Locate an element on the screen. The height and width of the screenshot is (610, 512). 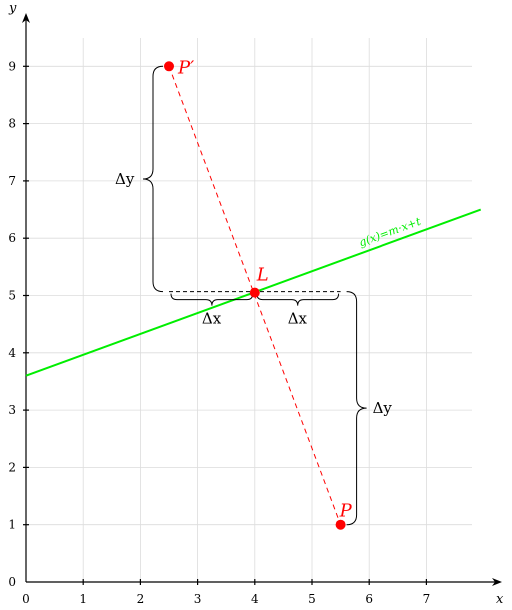
y-axis-arrowhead is located at coordinates (26, 18).